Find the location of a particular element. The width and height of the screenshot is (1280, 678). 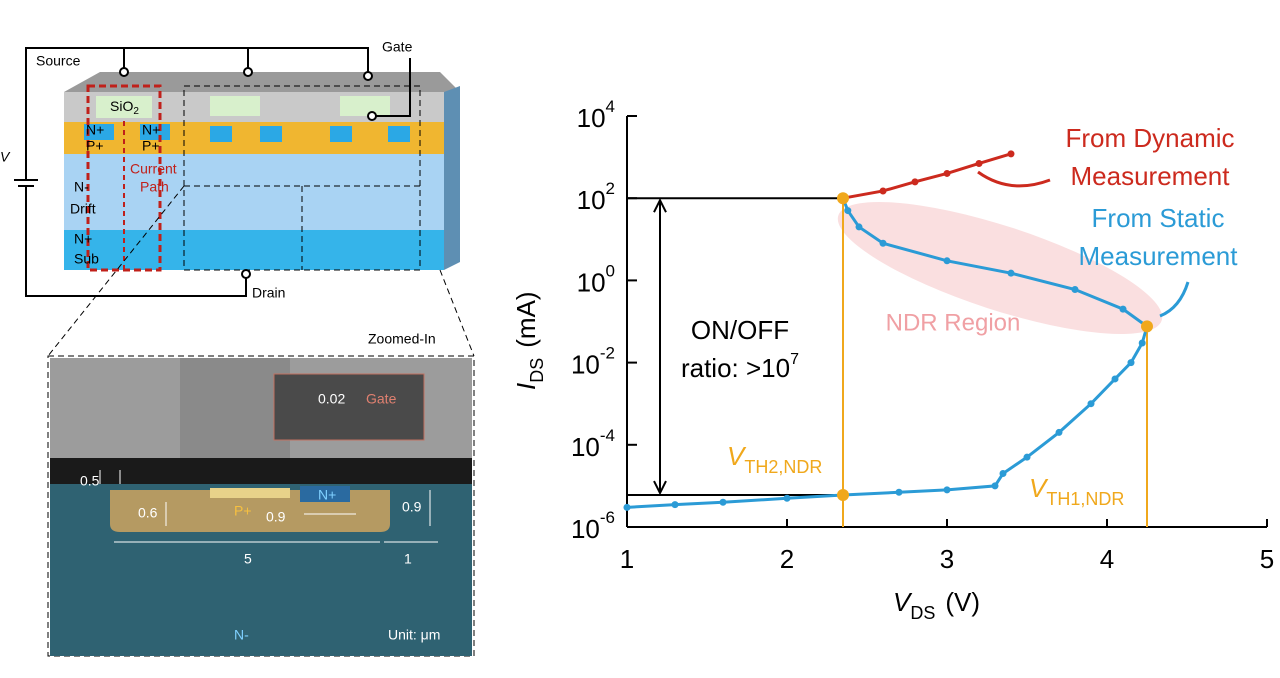

label: V is located at coordinates (5, 157).